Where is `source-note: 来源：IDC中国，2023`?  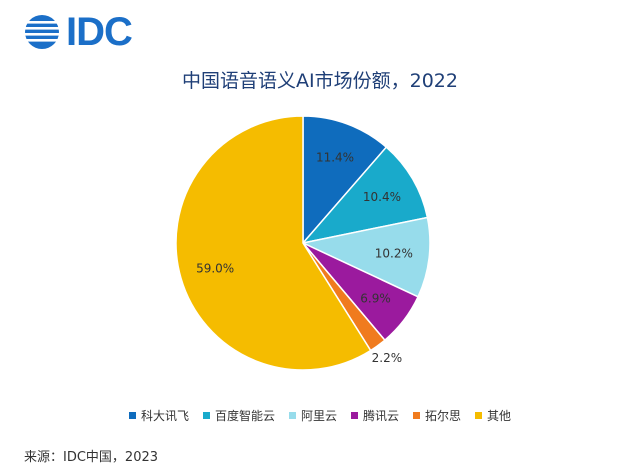
source-note: 来源：IDC中国，2023 is located at coordinates (91, 457).